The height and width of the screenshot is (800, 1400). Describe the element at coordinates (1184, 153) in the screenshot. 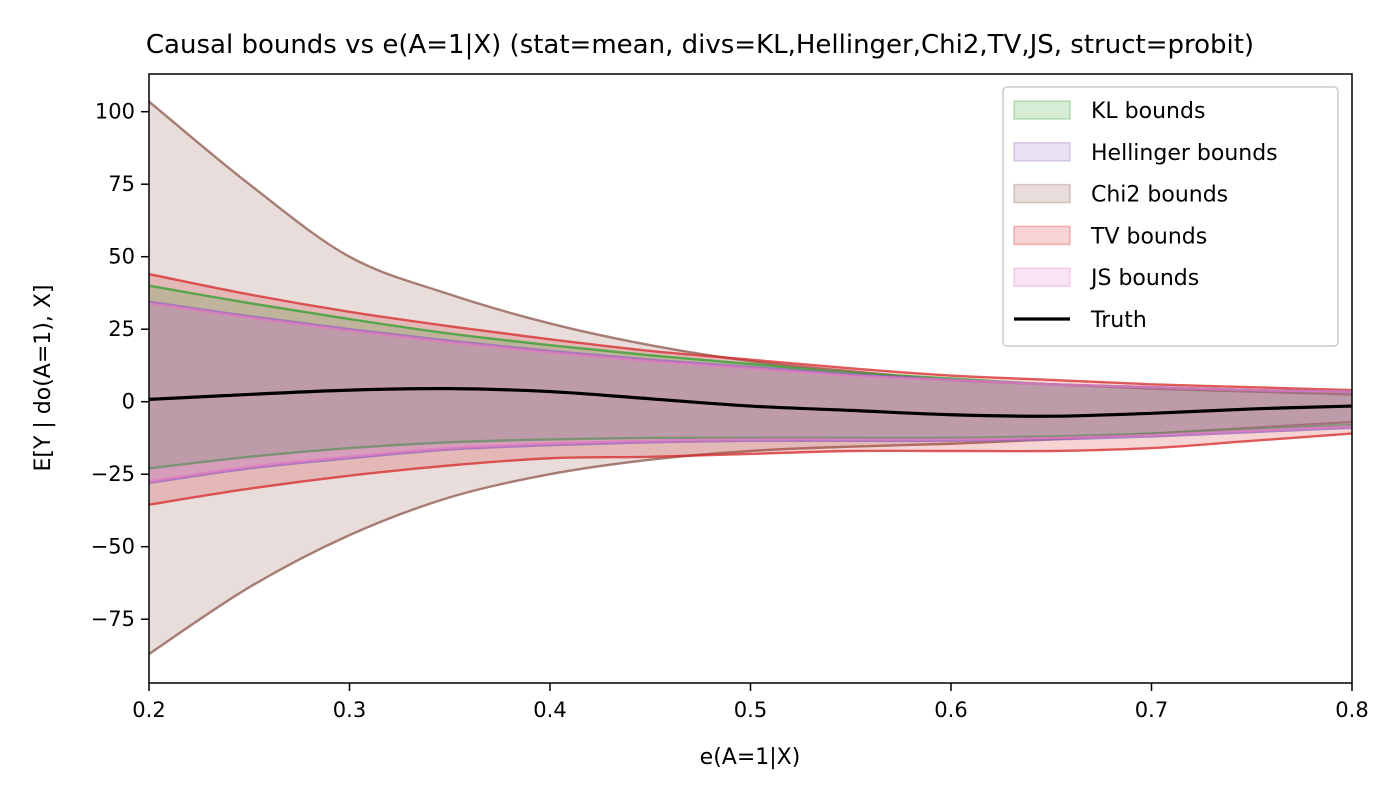

I see `legend-label-hellinger-bounds: Hellinger bounds` at that location.